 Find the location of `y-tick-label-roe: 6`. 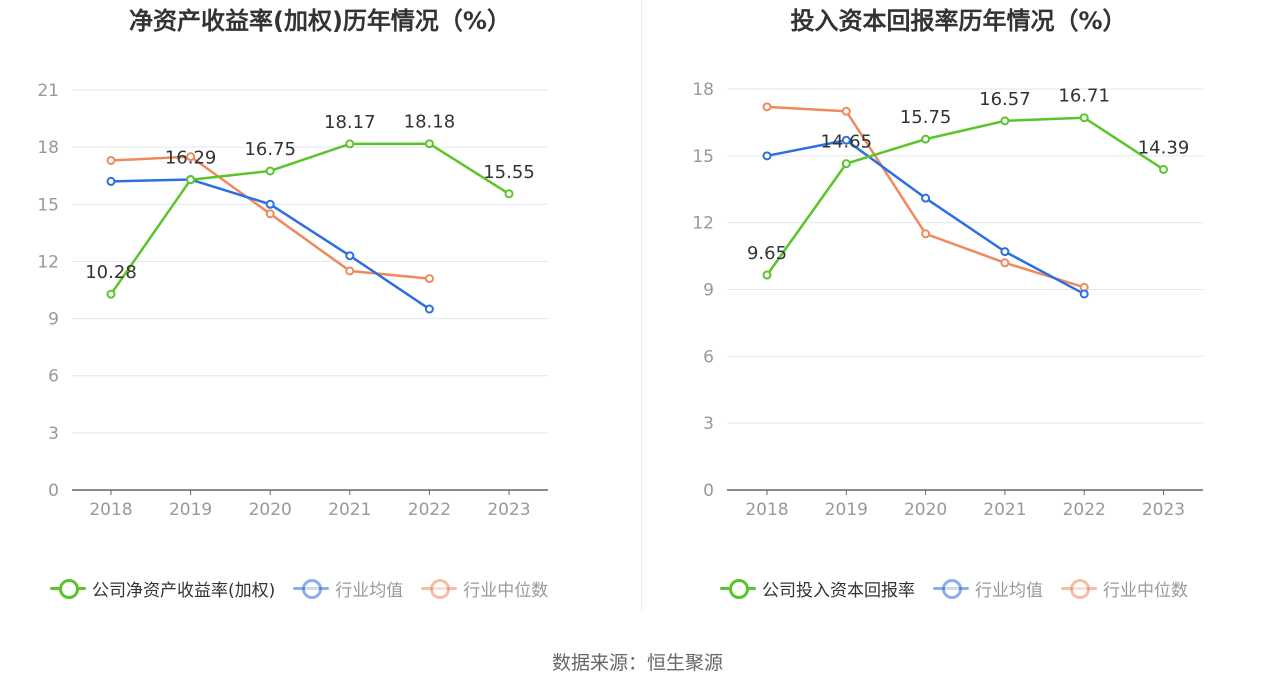

y-tick-label-roe: 6 is located at coordinates (53, 377).